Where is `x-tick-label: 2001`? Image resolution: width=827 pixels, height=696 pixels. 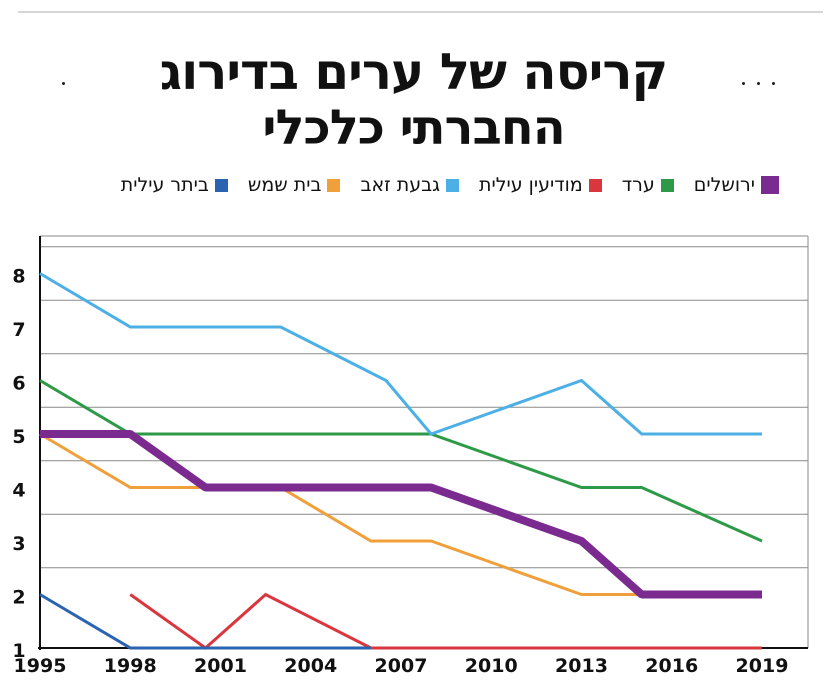
x-tick-label: 2001 is located at coordinates (220, 666).